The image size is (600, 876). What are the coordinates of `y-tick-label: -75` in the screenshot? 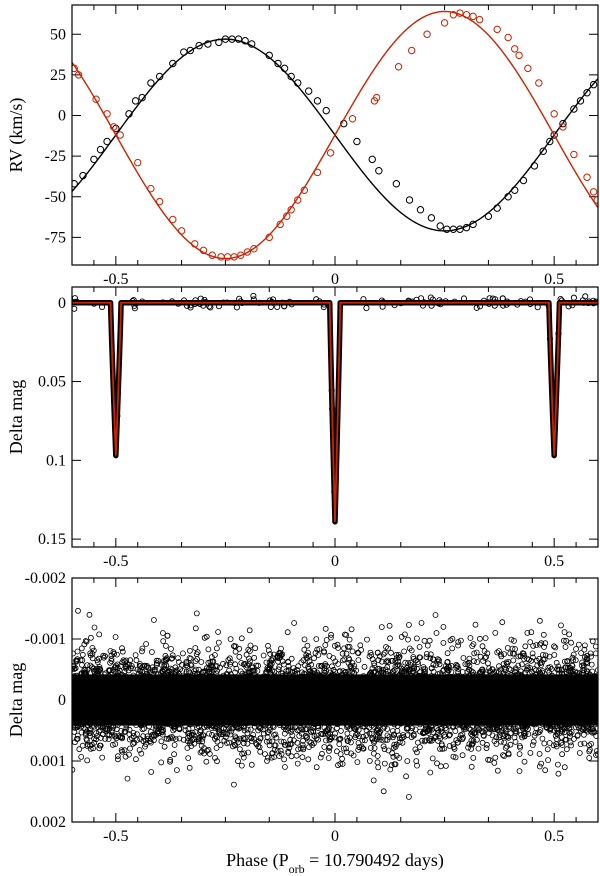 It's located at (55, 237).